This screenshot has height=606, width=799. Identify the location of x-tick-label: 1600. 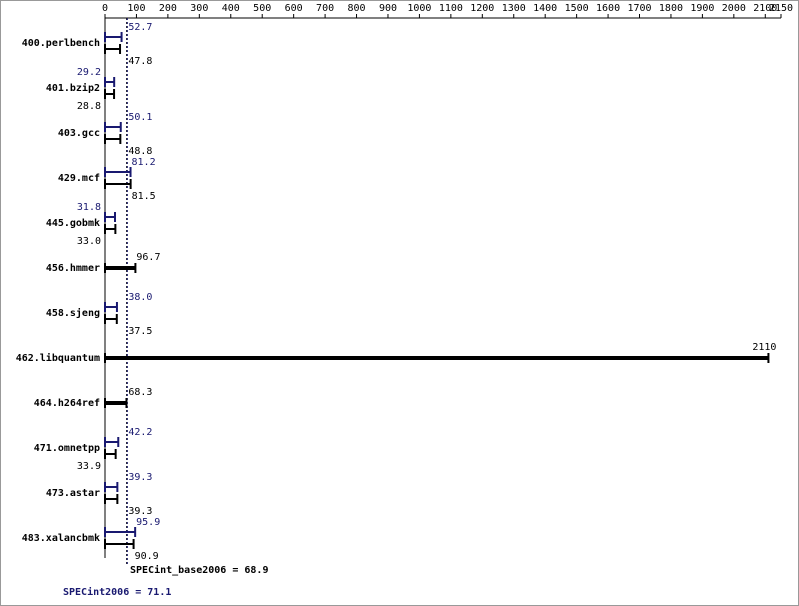
(608, 8).